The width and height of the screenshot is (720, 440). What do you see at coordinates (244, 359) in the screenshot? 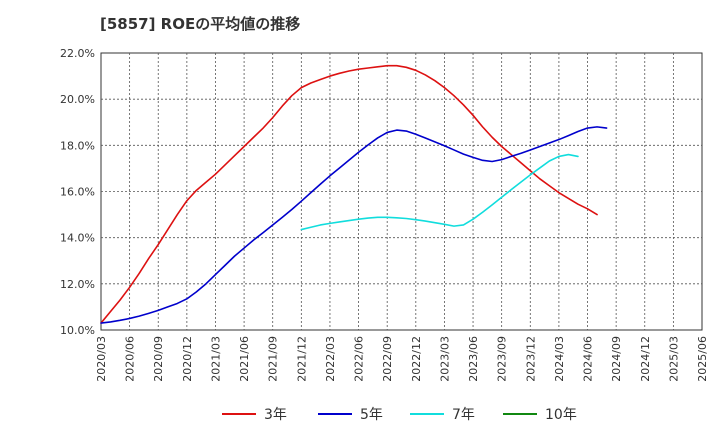
I see `x-tick-label: 2021/06` at bounding box center [244, 359].